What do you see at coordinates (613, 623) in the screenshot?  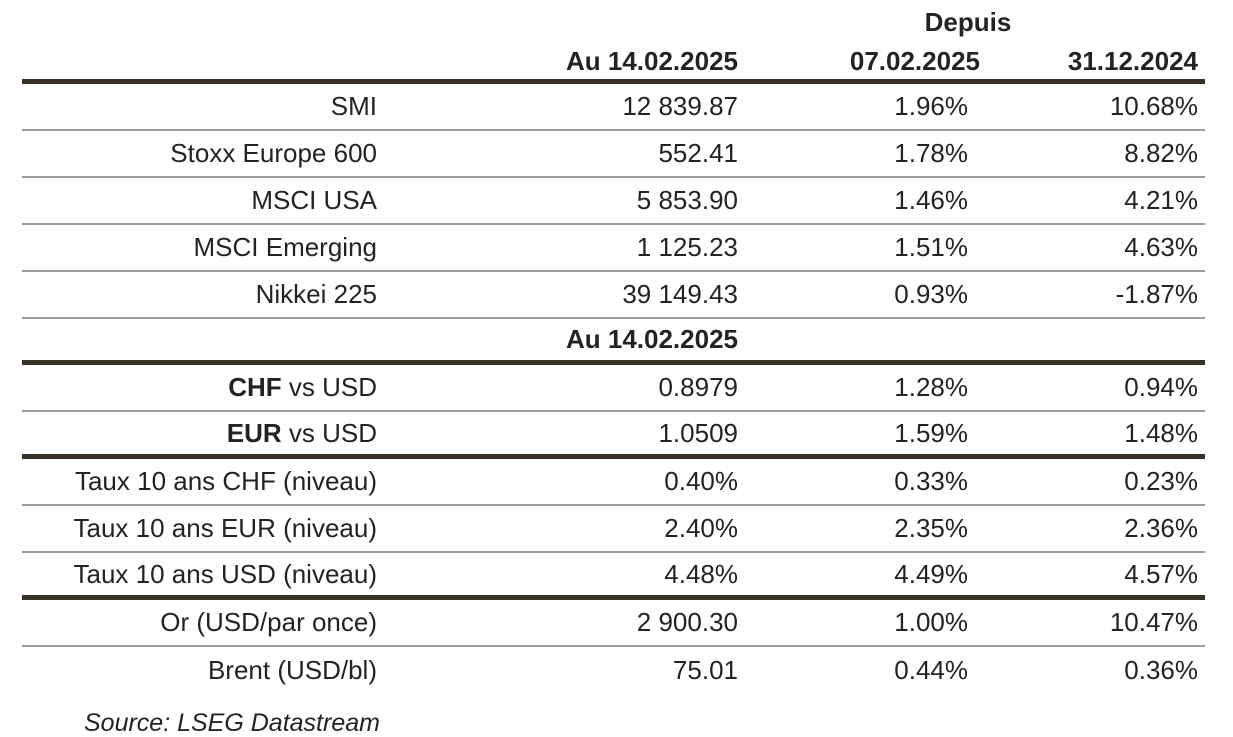 I see `table-row-or: Or (USD/par once) 2 900.30 1.00% 10.47%` at bounding box center [613, 623].